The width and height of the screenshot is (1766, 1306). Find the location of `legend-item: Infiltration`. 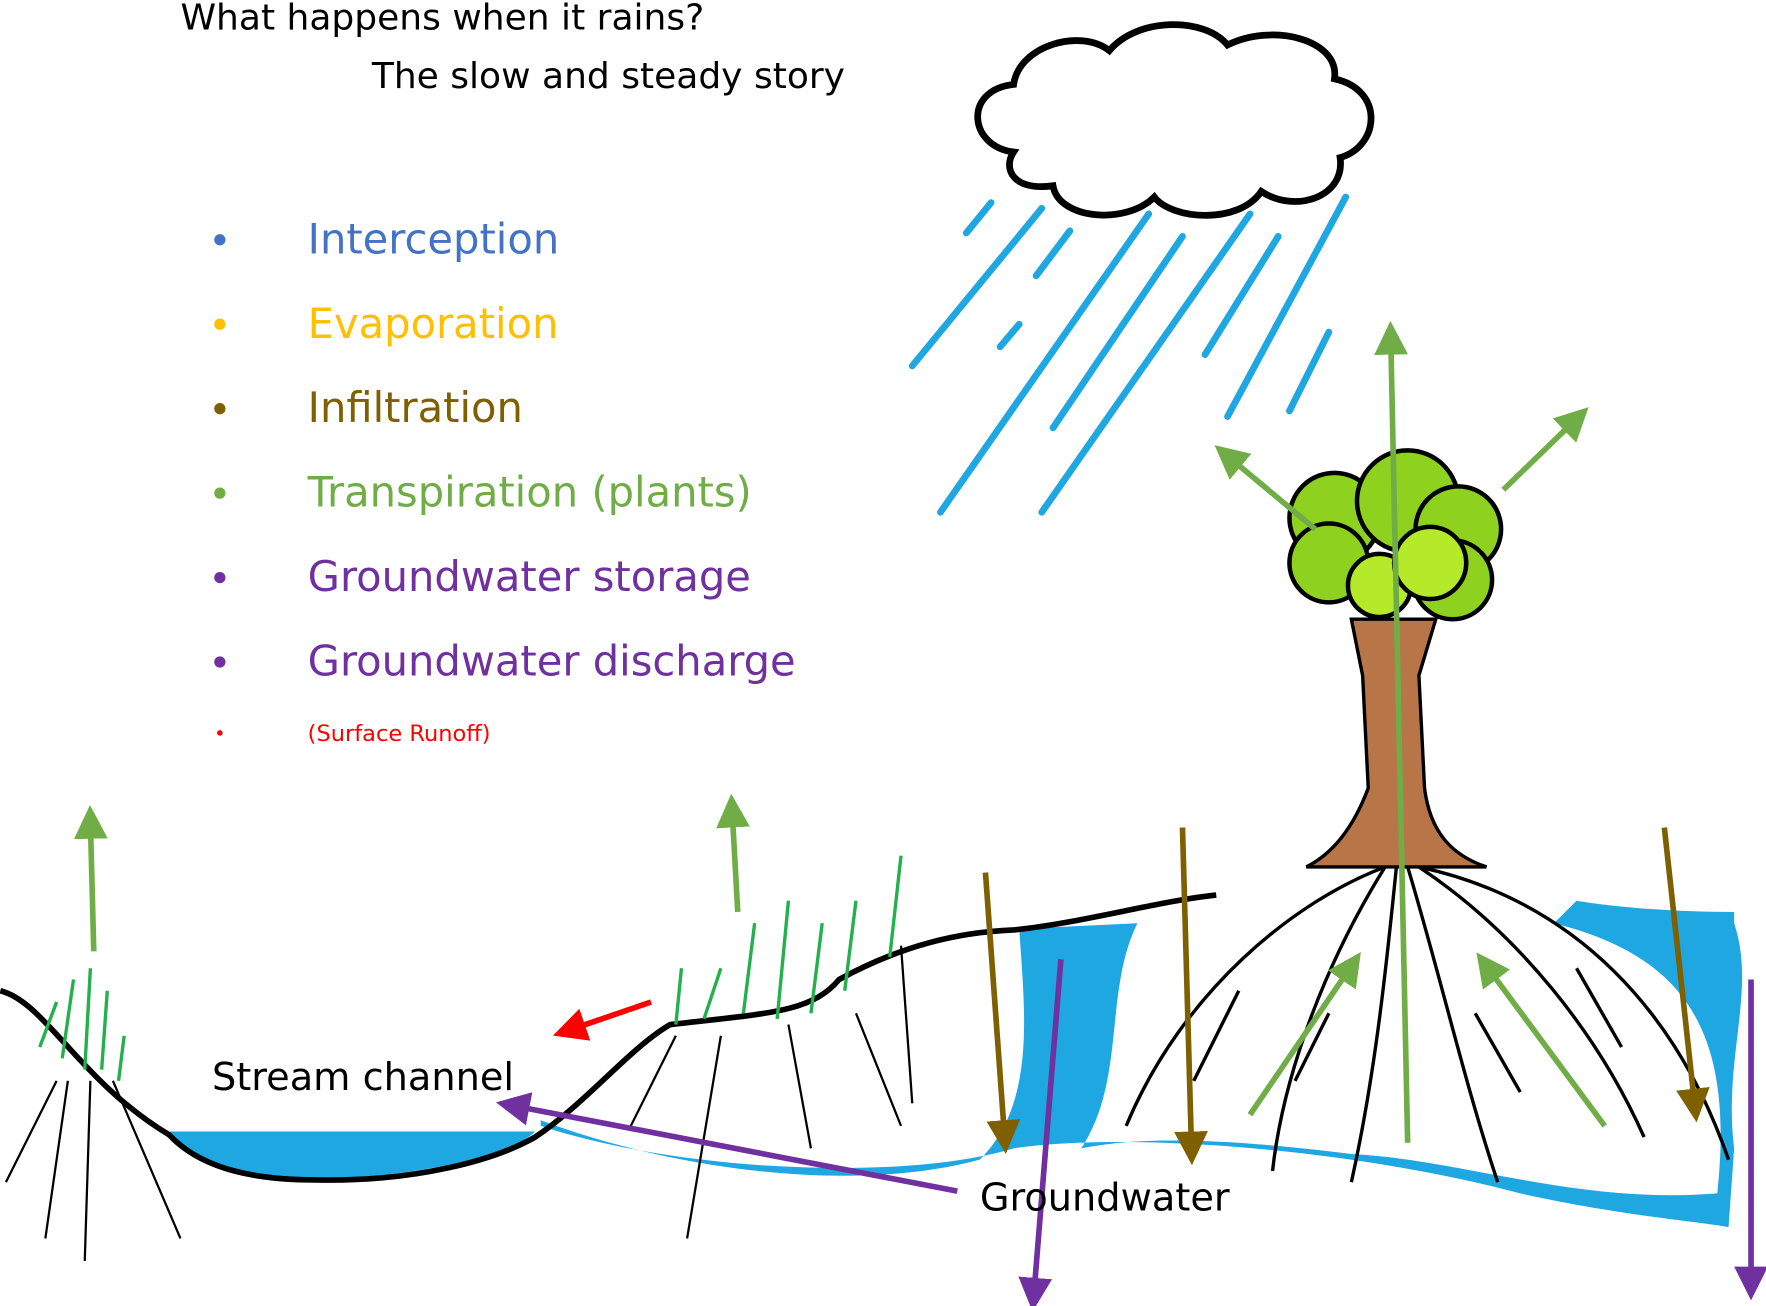

legend-item: Infiltration is located at coordinates (415, 407).